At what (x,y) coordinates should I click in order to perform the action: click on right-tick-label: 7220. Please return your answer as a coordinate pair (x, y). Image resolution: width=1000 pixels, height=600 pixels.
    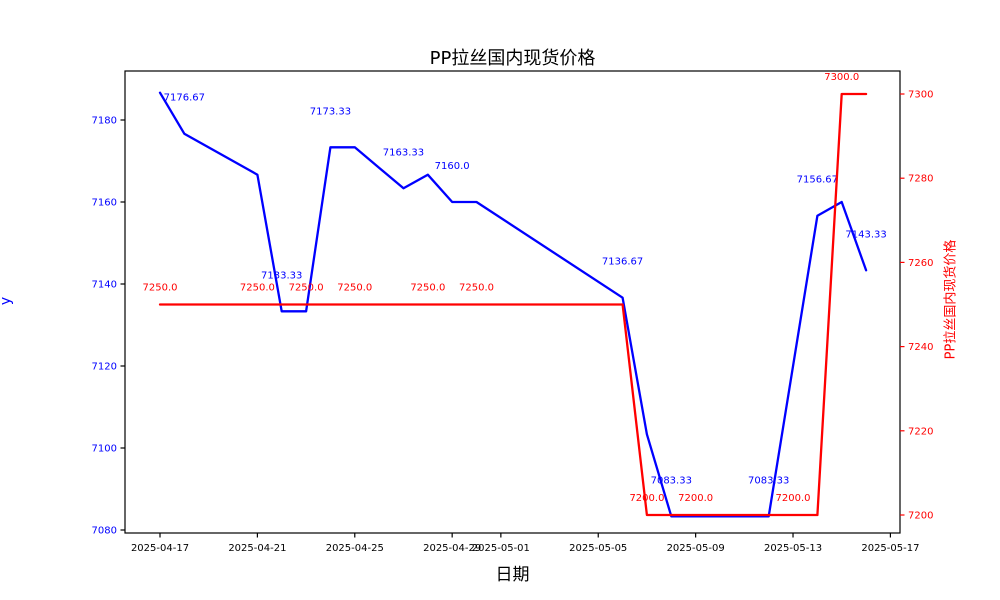
    Looking at the image, I should click on (920, 431).